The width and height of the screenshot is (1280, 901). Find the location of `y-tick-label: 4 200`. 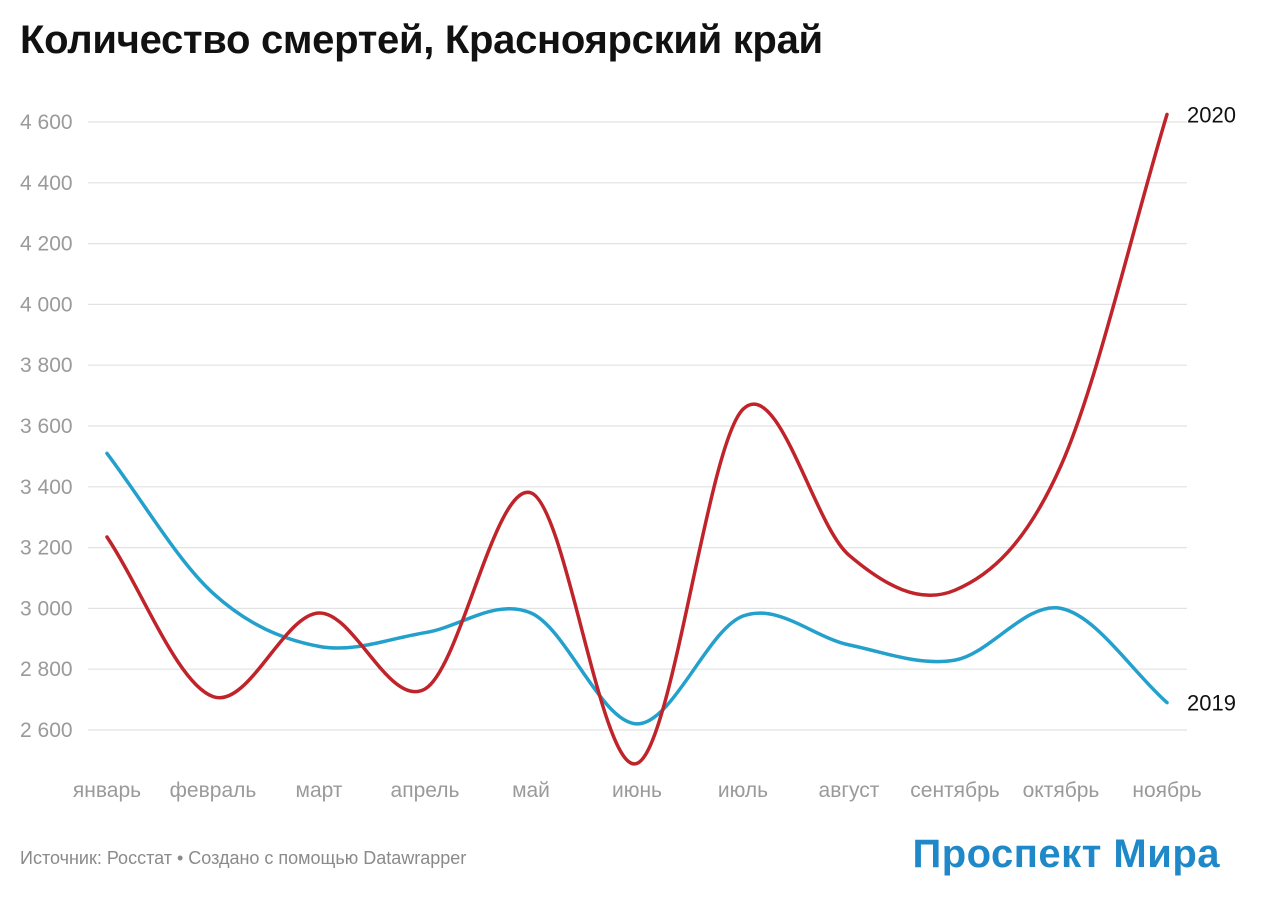

y-tick-label: 4 200 is located at coordinates (46, 244).